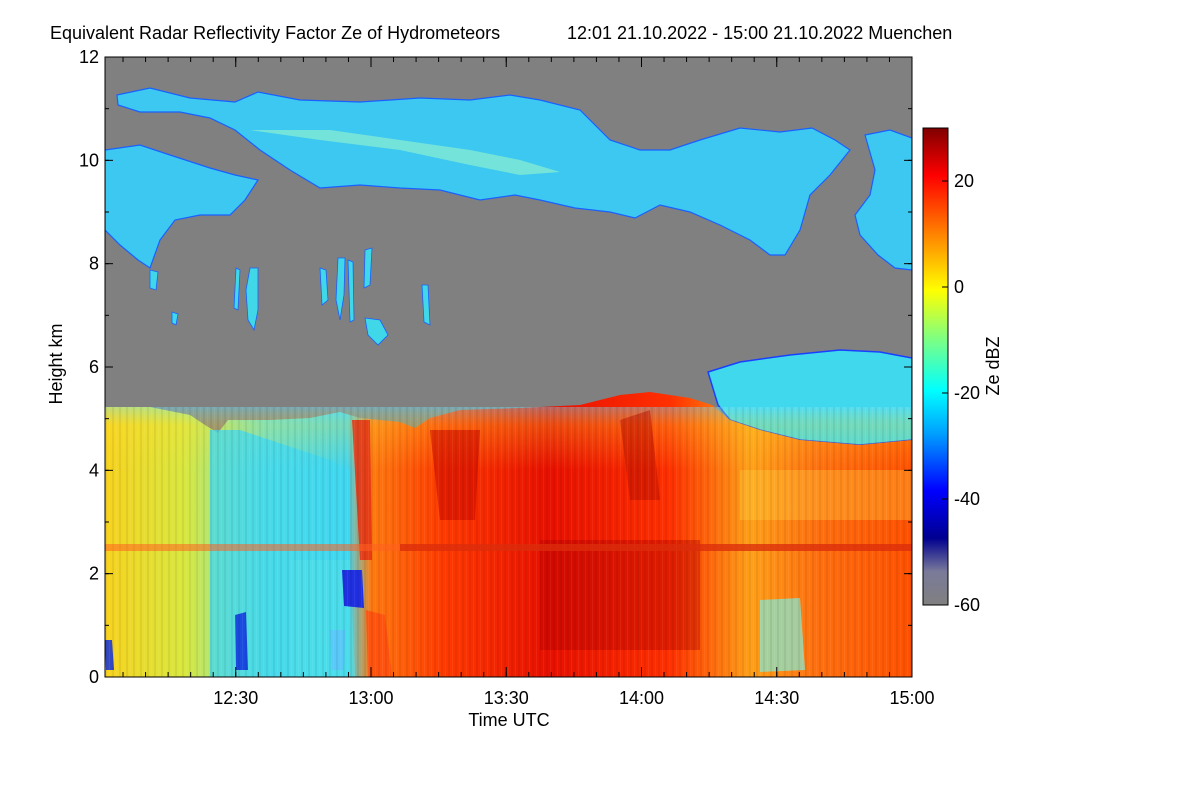 Image resolution: width=1200 pixels, height=800 pixels. I want to click on colorbar-ticks: 20 0 -20 -40 -60, so click(961, 393).